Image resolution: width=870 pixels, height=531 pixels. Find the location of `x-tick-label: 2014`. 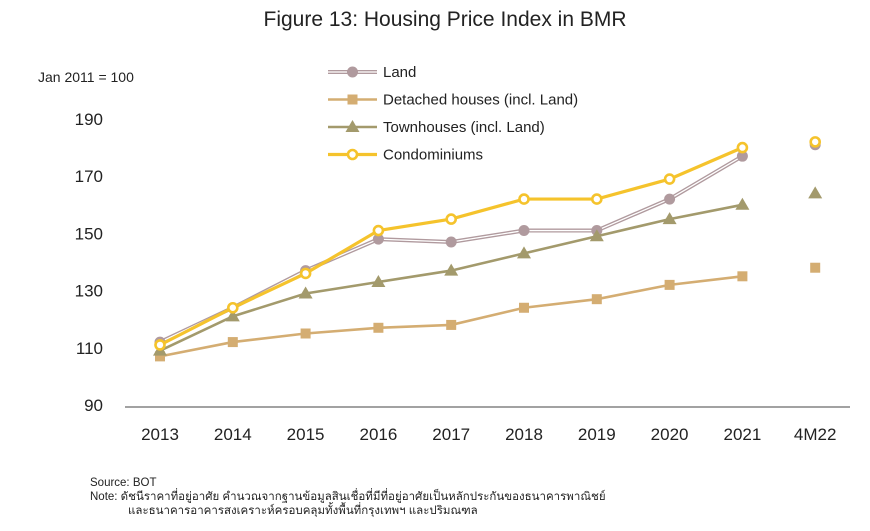

x-tick-label: 2014 is located at coordinates (233, 434).